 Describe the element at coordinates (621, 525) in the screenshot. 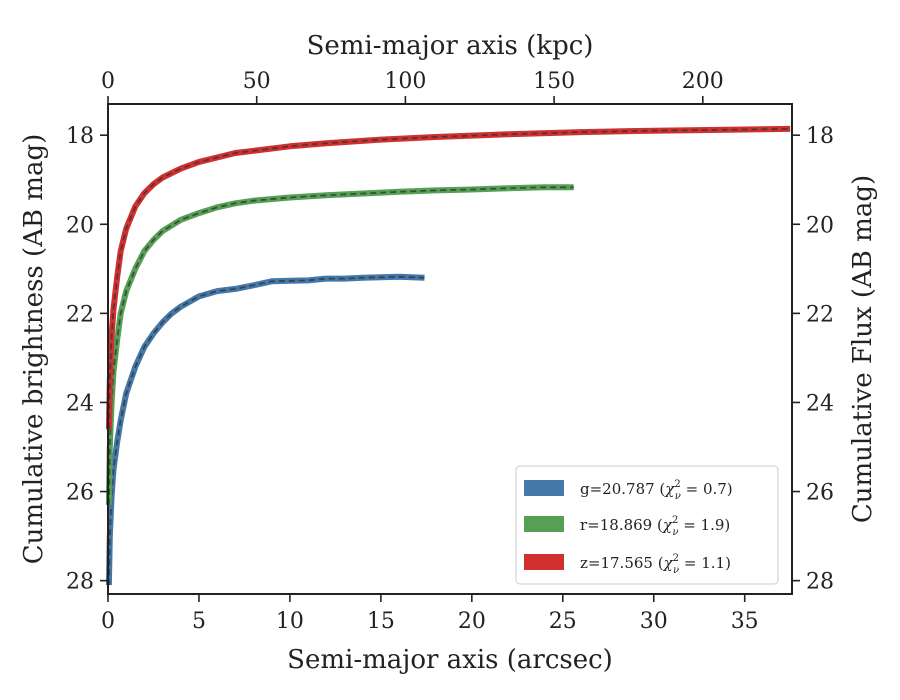

I see `legend-label-r-main: r=18.869 (` at that location.